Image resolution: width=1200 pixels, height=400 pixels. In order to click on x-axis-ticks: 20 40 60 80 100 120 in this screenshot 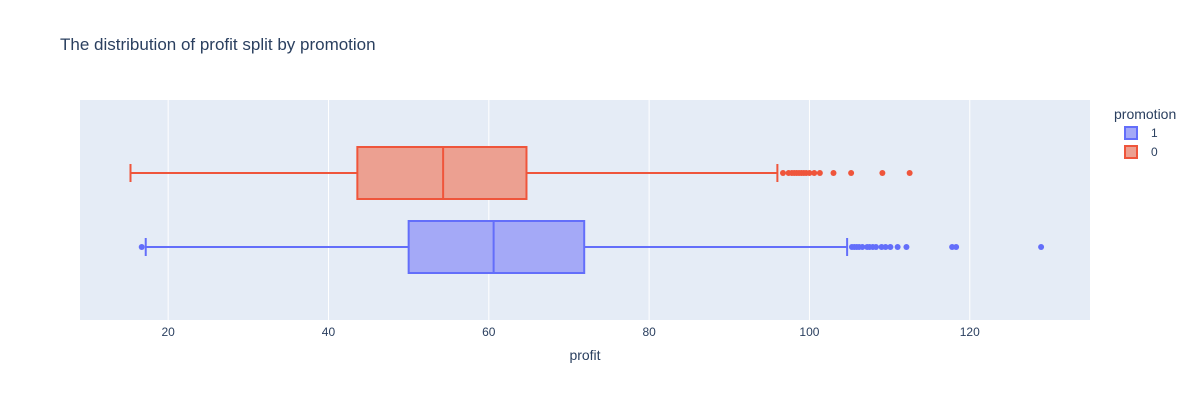, I will do `click(570, 332)`.